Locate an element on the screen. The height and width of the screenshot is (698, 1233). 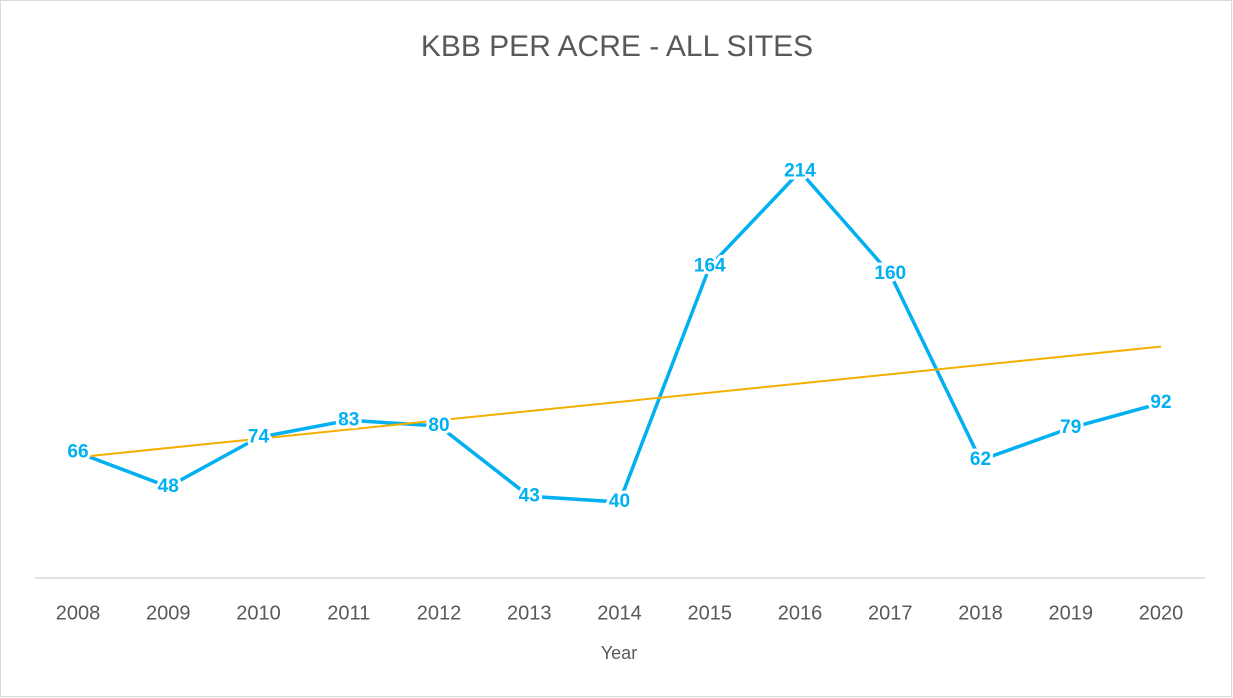
x-tick-label: 2020 is located at coordinates (1161, 613).